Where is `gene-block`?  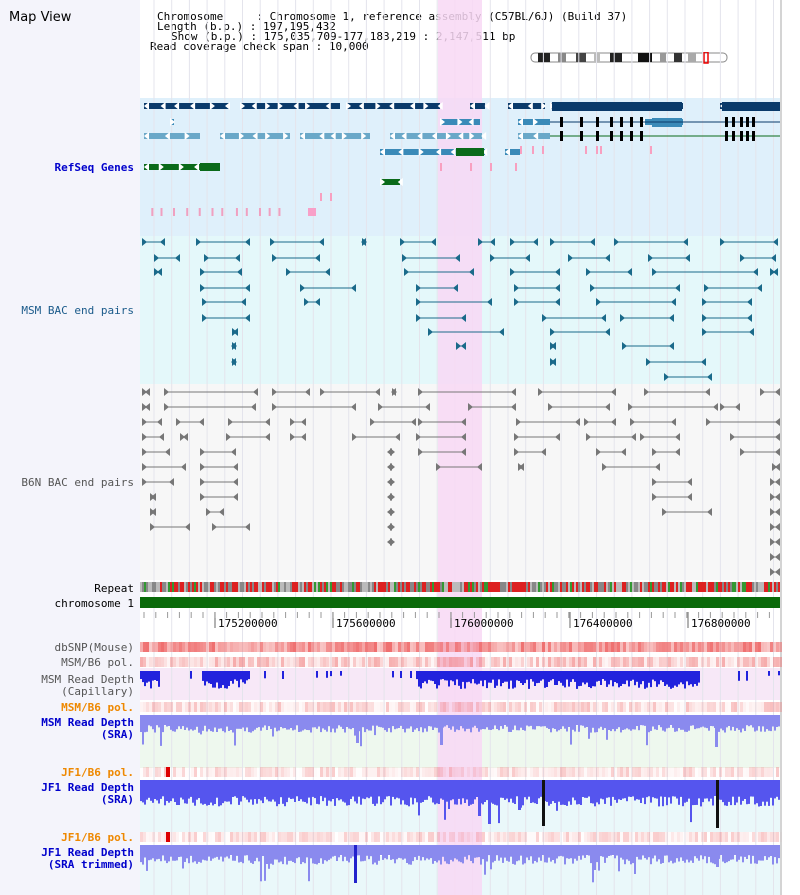
gene-block is located at coordinates (617, 106).